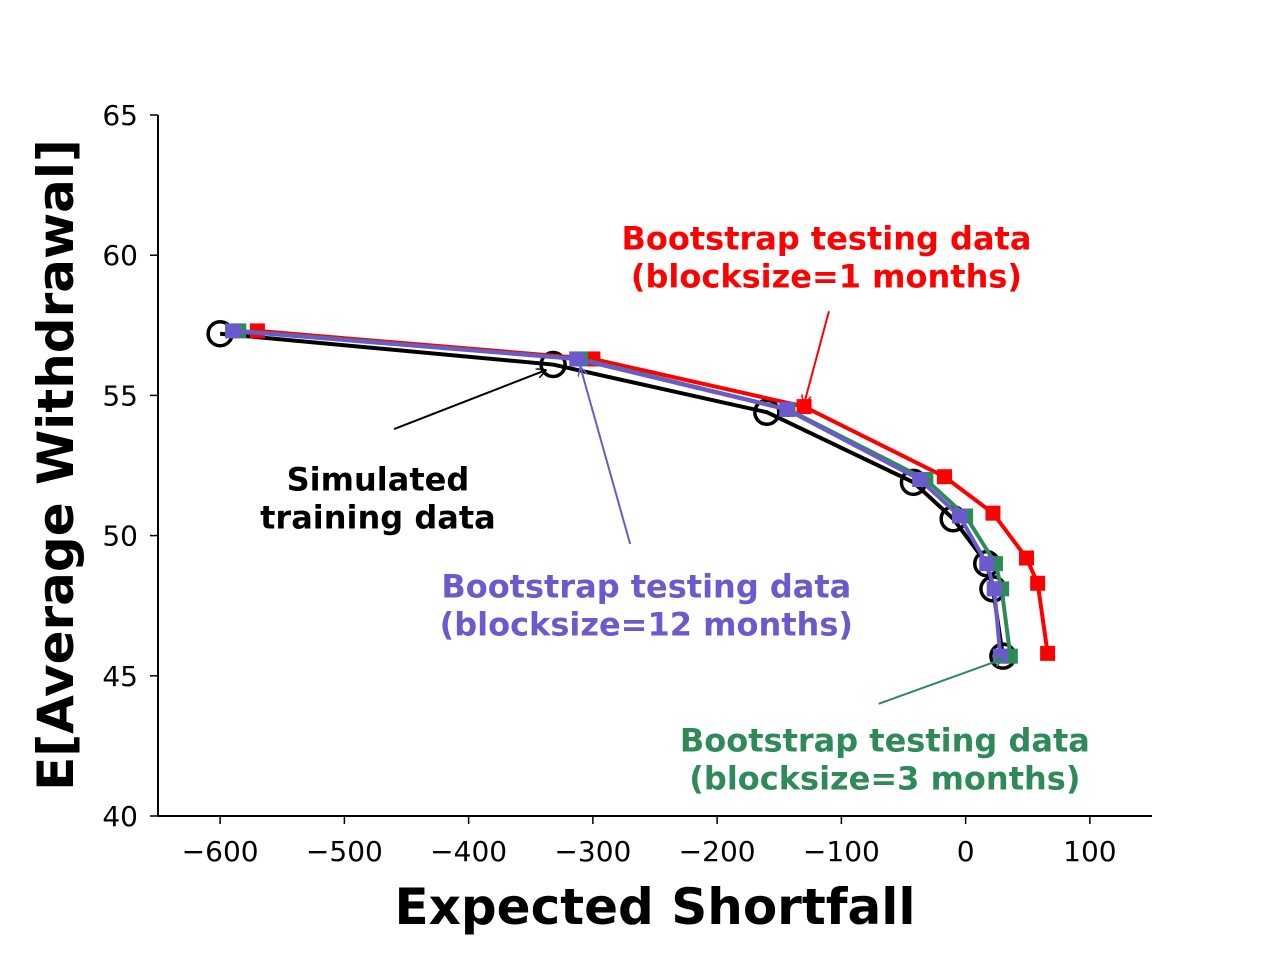 This screenshot has height=960, width=1280. What do you see at coordinates (468, 851) in the screenshot?
I see `x-tick-label: −400` at bounding box center [468, 851].